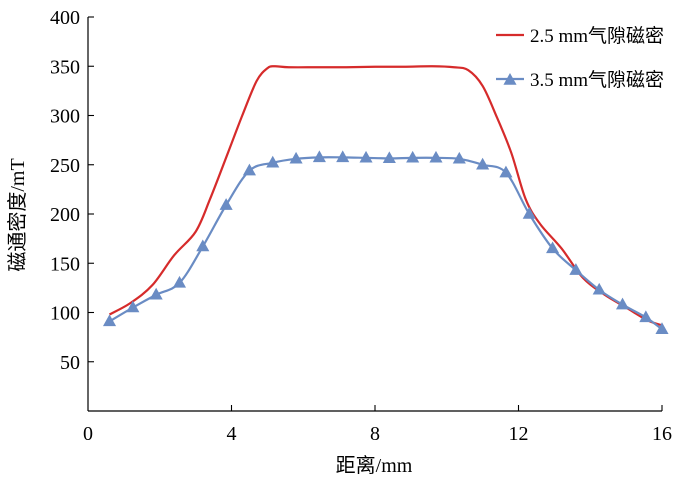 The height and width of the screenshot is (486, 700). Describe the element at coordinates (72, 190) in the screenshot. I see `y-axis-ticks: 50 100 150 200 250 300 350 400` at that location.